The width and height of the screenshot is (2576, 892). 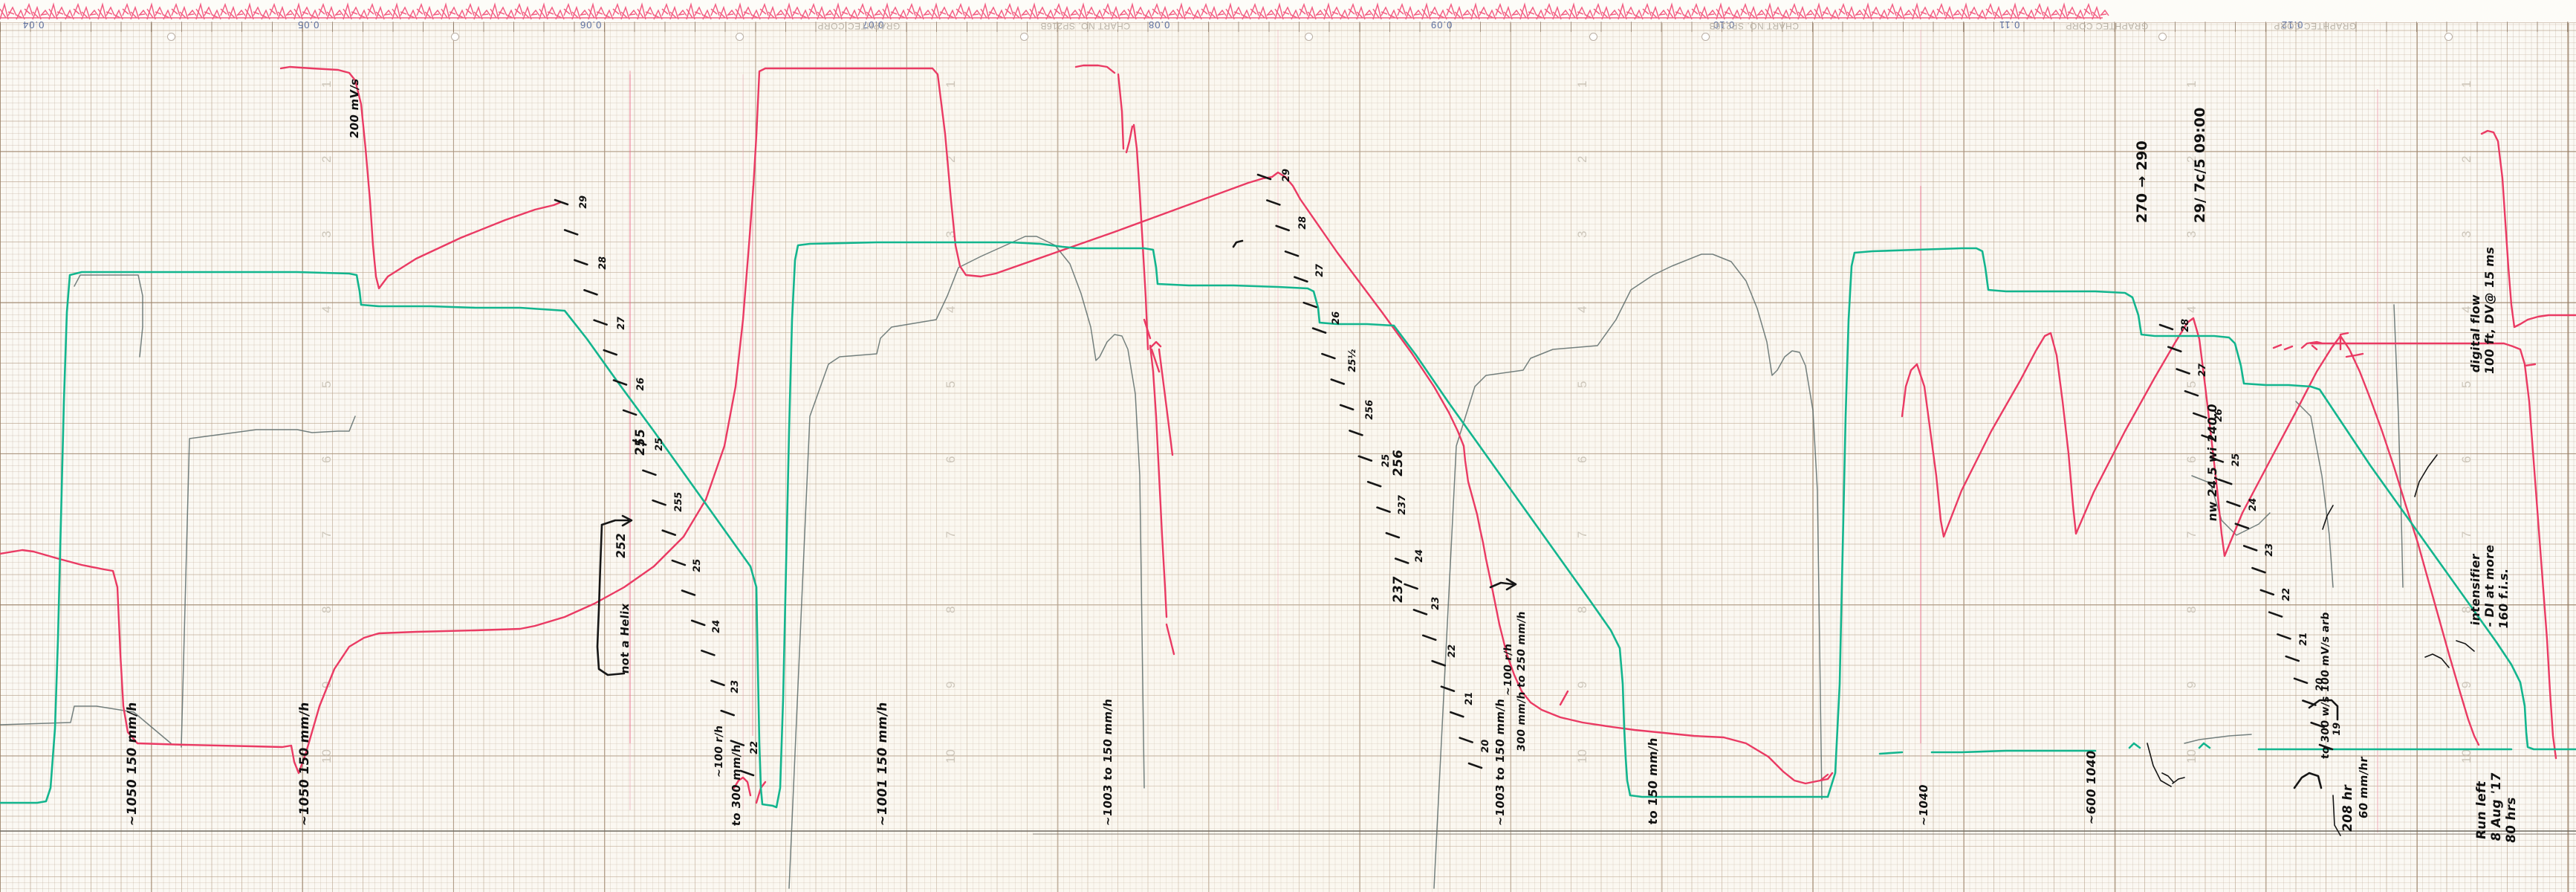 What do you see at coordinates (1403, 505) in the screenshot?
I see `ladder-2-label: 237` at bounding box center [1403, 505].